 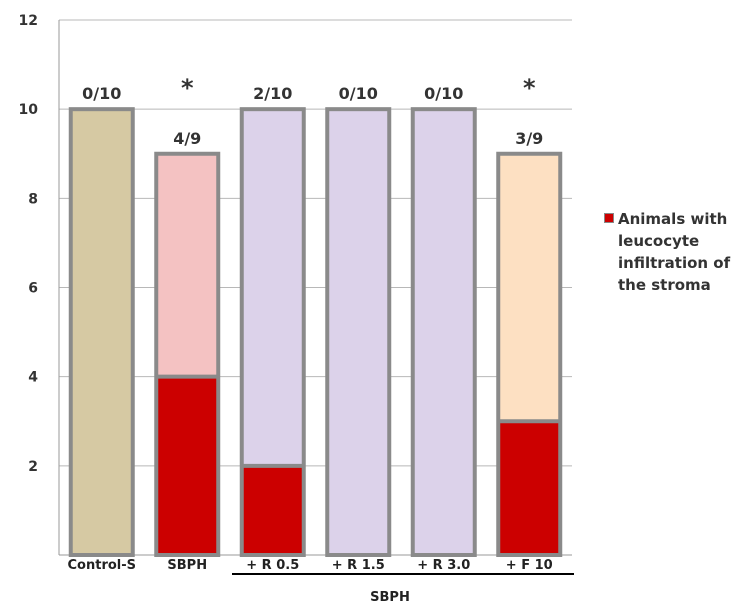 What do you see at coordinates (529, 138) in the screenshot?
I see `bar-label: 3/9` at bounding box center [529, 138].